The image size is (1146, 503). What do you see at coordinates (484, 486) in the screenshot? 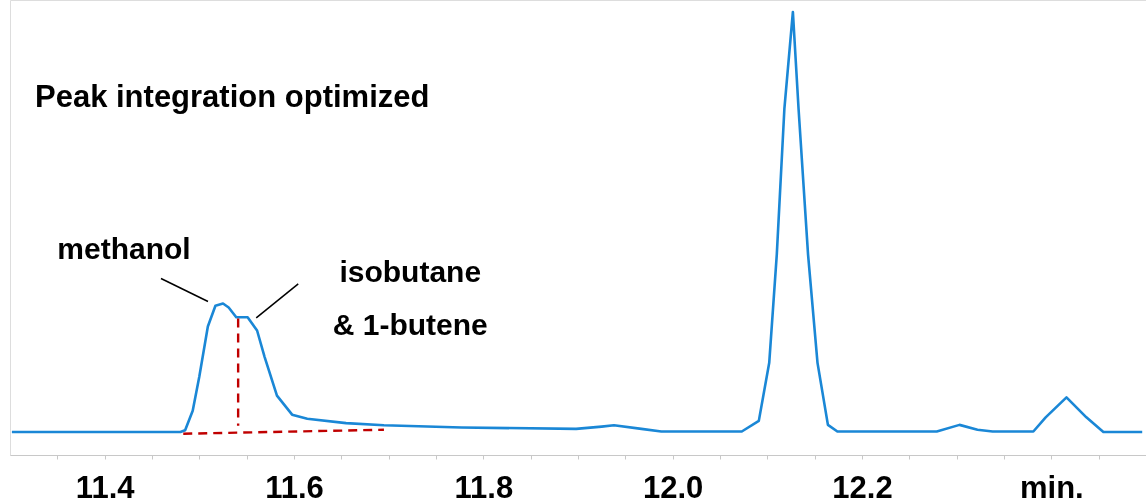
I see `x-tick-label: 11.8` at bounding box center [484, 486].